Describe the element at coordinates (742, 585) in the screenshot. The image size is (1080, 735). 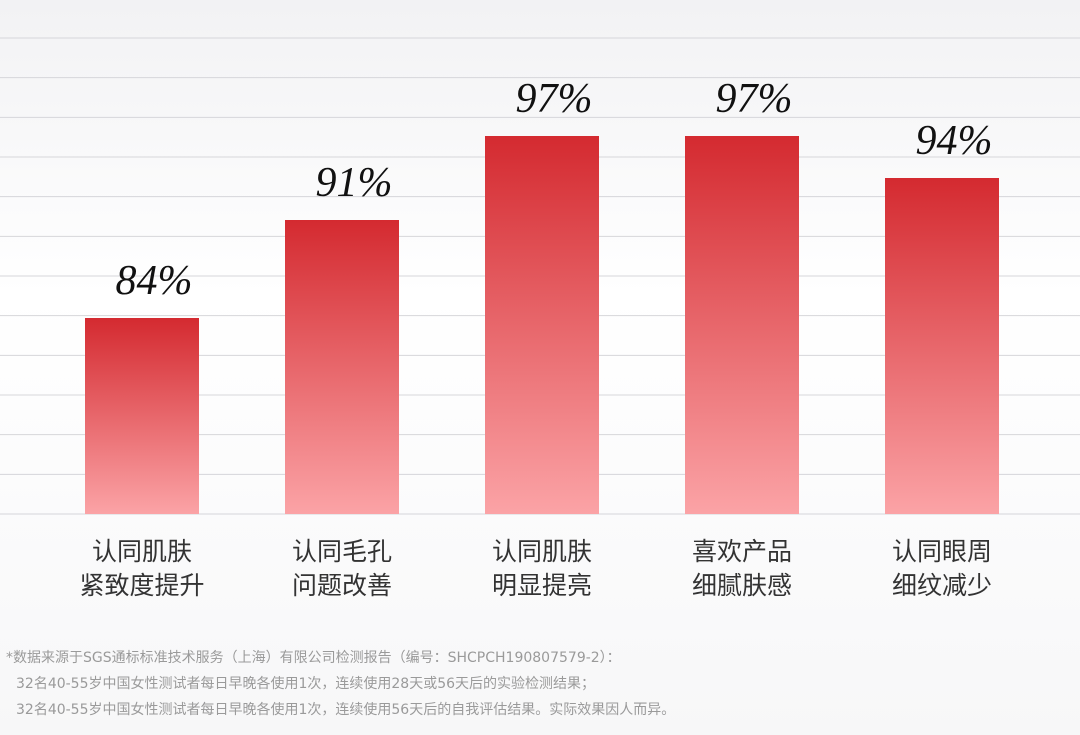
I see `x-tick-label: 细腻肤感` at that location.